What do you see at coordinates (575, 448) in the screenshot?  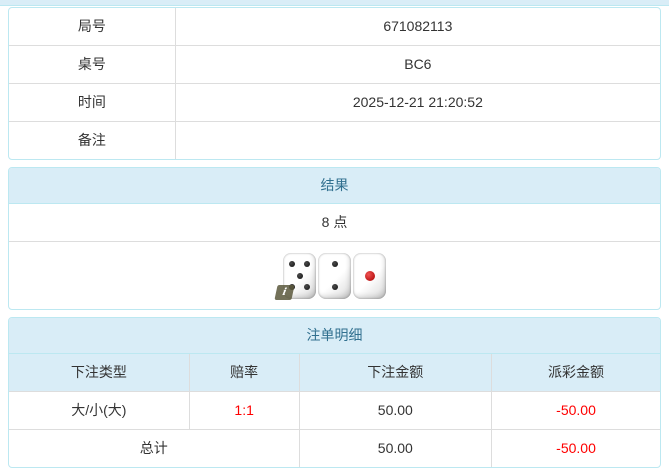 I see `total-payout-cell: -50.00` at bounding box center [575, 448].